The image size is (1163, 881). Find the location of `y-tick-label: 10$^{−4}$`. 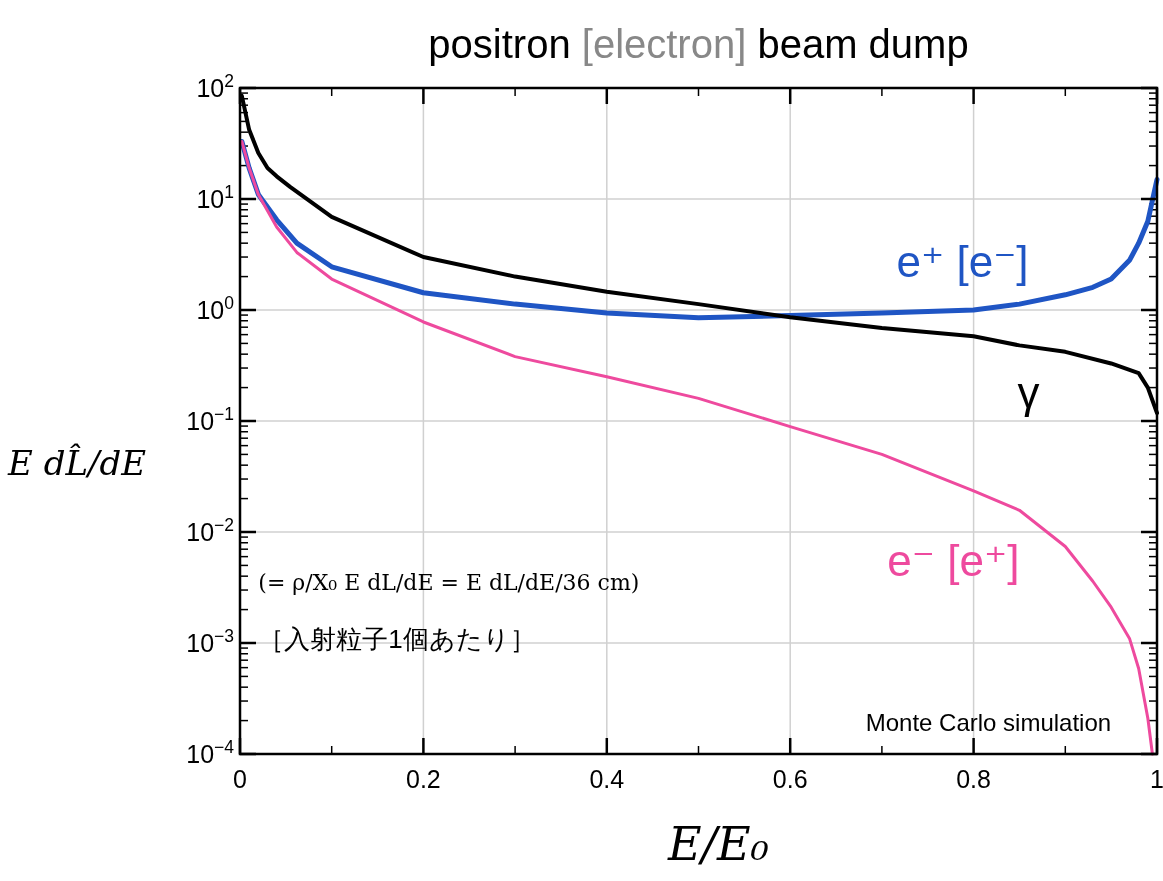

y-tick-label: 10$^{−4}$ is located at coordinates (210, 752).